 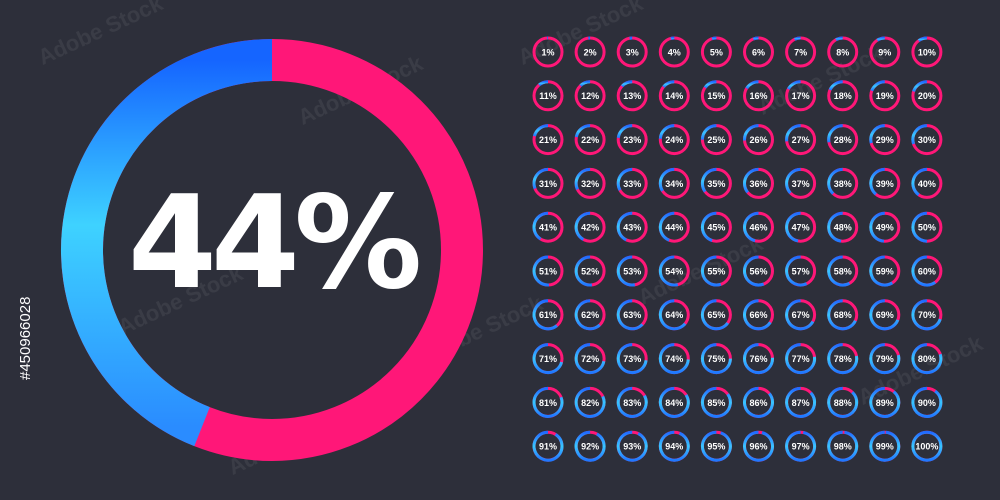 I want to click on gauge-label: 67%, so click(x=801, y=315).